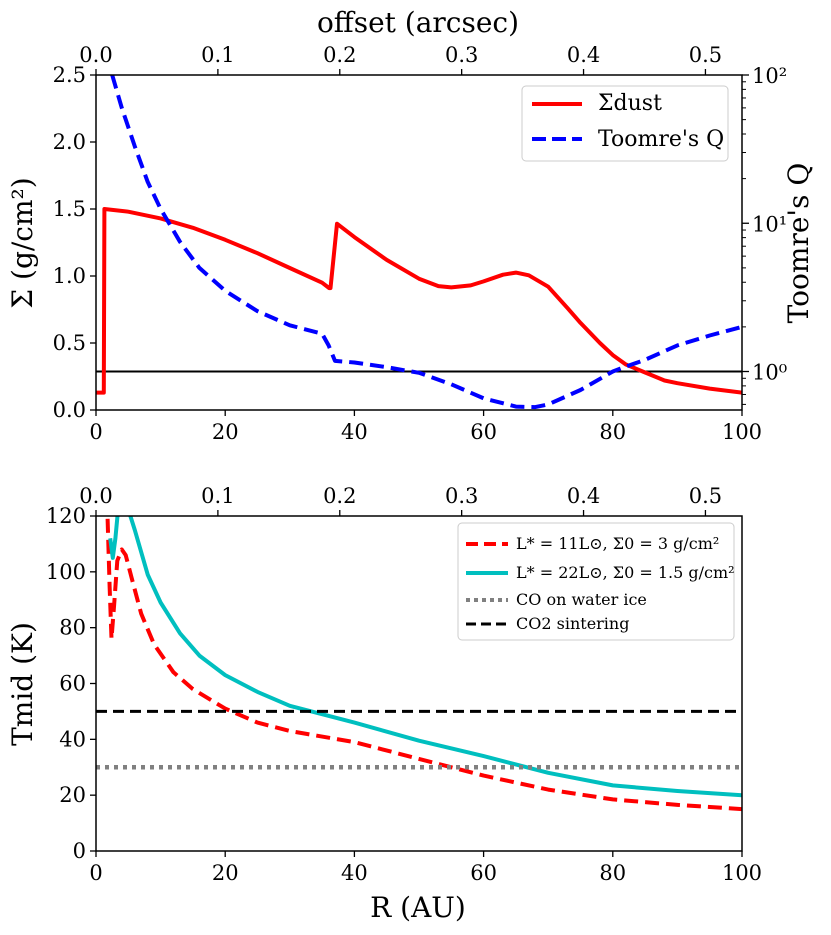  I want to click on top-left-axis-label: Σ (g/cm²), so click(22, 242).